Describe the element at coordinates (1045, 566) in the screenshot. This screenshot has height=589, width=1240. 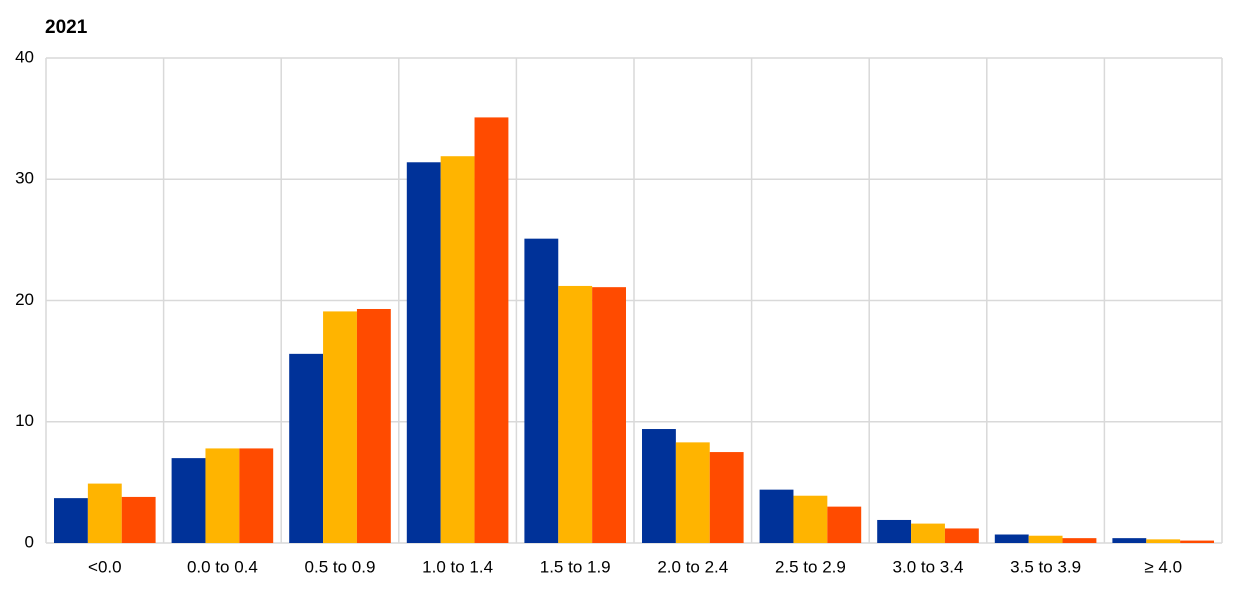
I see `x-tick-label: 3.5 to 3.9` at that location.